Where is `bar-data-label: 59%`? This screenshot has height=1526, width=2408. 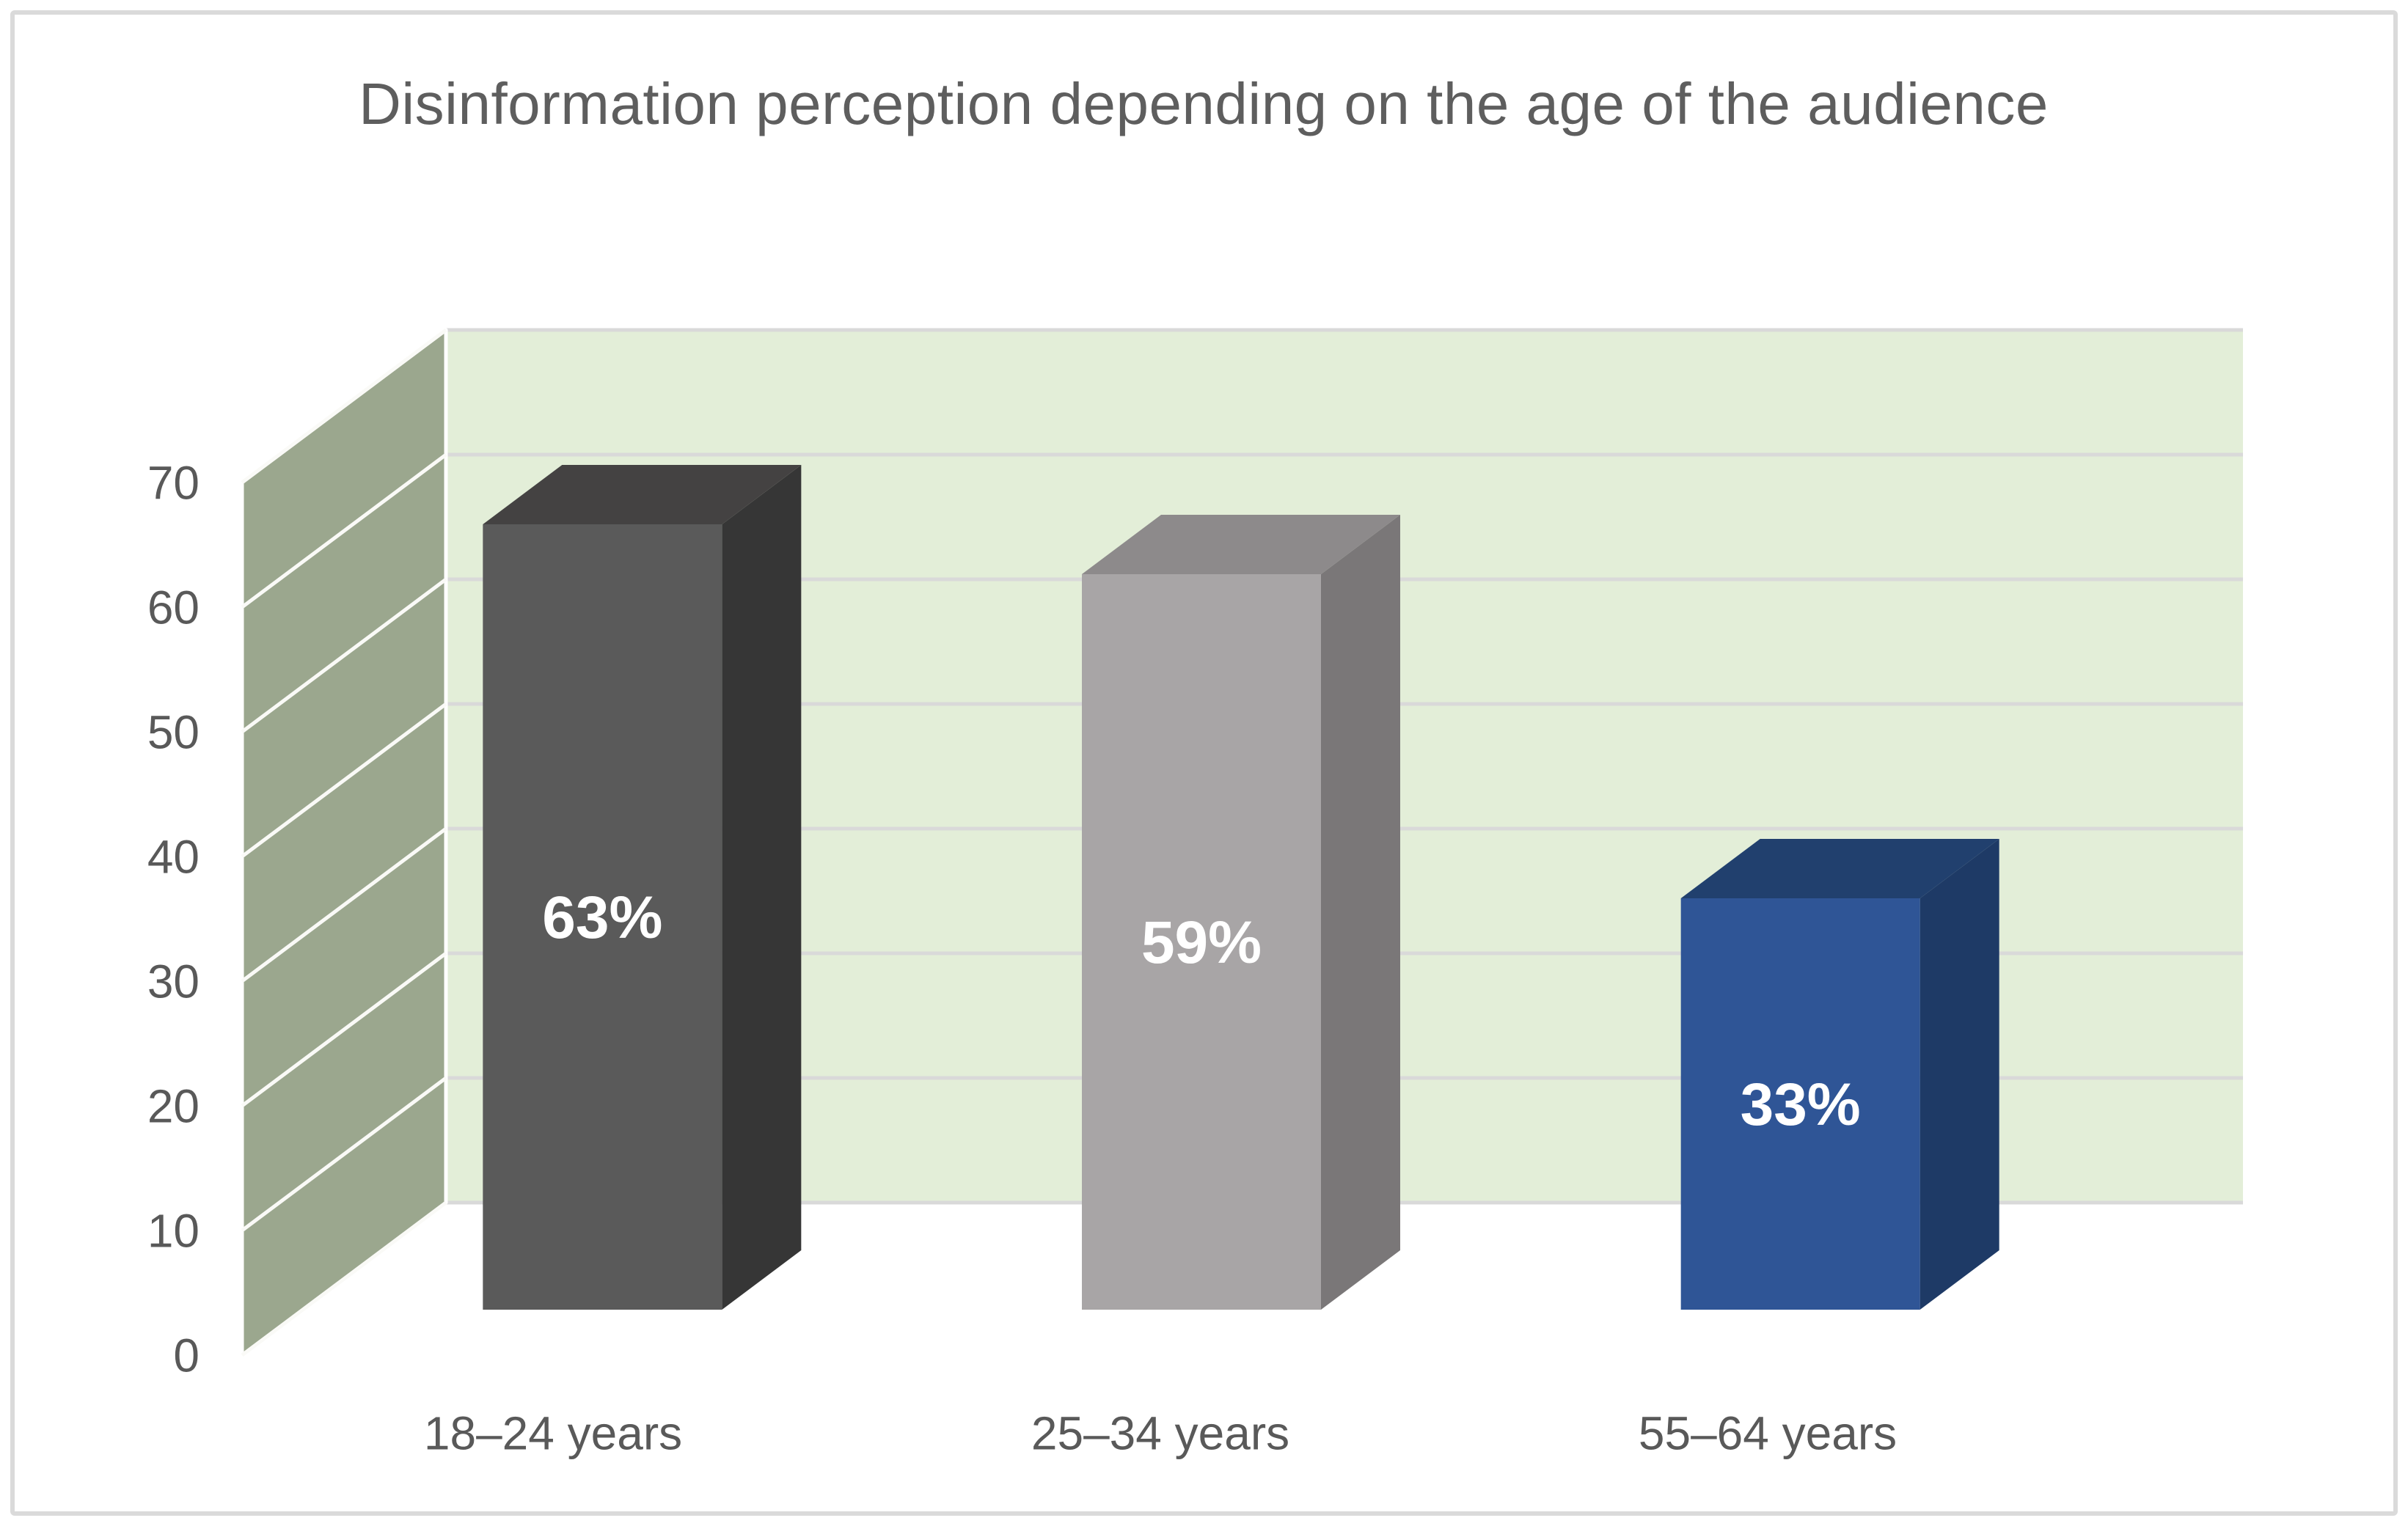 bar-data-label: 59% is located at coordinates (1201, 942).